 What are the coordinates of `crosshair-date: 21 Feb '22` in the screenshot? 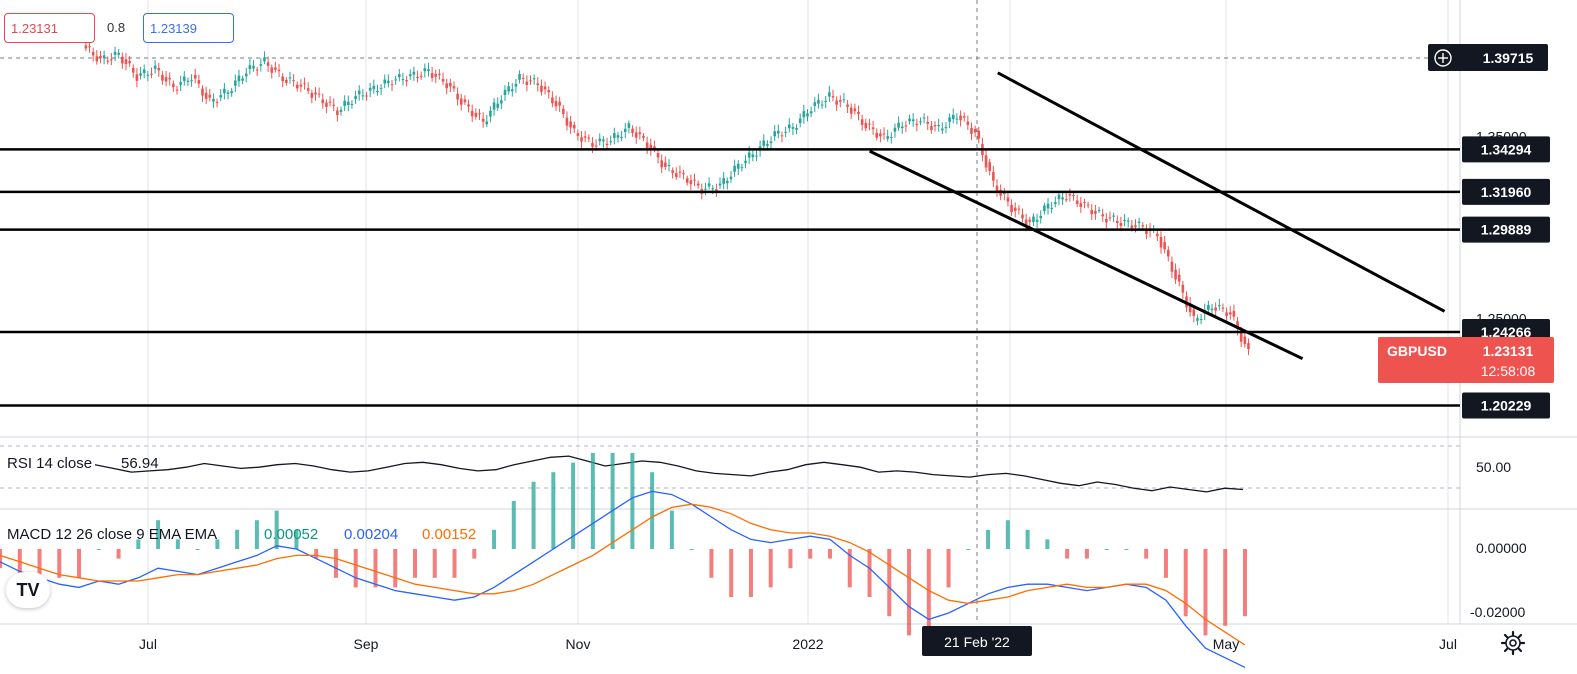 It's located at (977, 642).